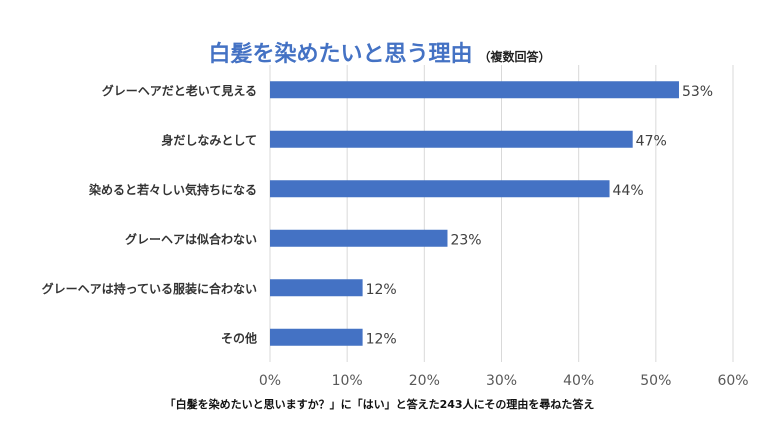  Describe the element at coordinates (732, 381) in the screenshot. I see `x-tick-label: 60%` at that location.